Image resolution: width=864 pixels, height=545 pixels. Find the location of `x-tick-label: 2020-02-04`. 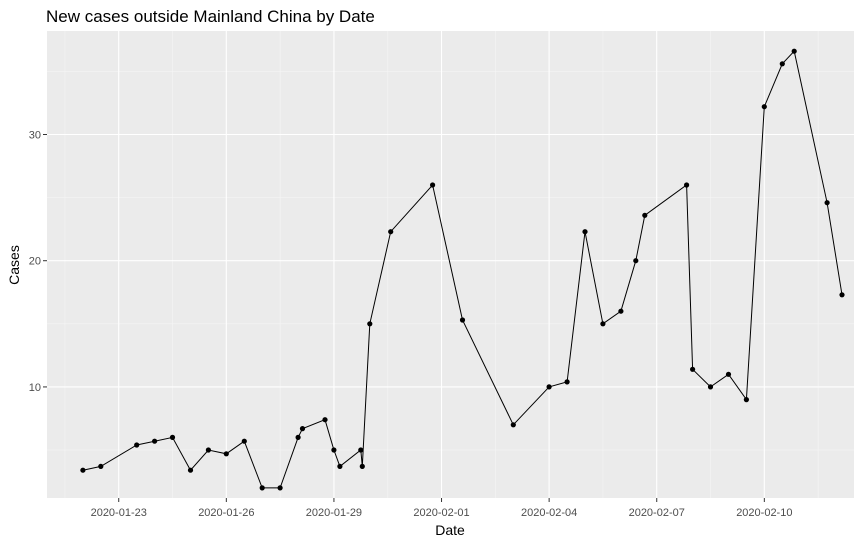

x-tick-label: 2020-02-04 is located at coordinates (549, 513).